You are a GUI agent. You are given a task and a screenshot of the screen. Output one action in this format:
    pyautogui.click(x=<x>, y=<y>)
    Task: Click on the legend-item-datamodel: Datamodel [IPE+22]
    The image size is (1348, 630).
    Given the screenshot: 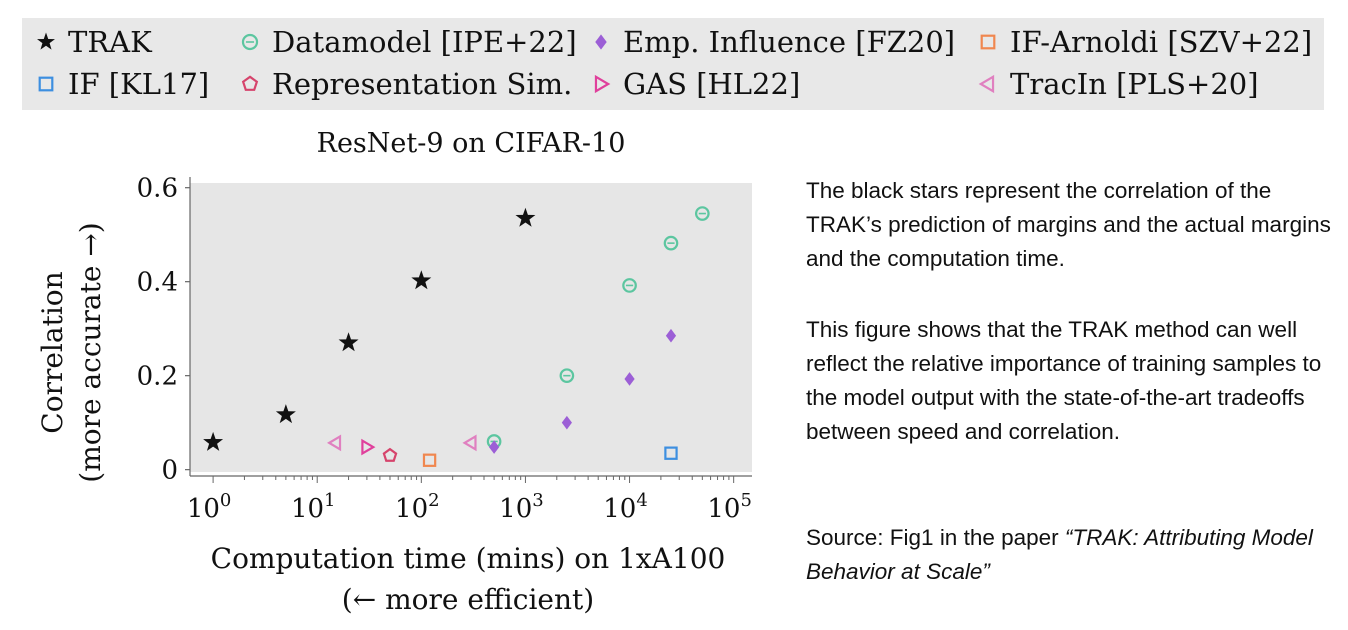 What is the action you would take?
    pyautogui.click(x=406, y=42)
    